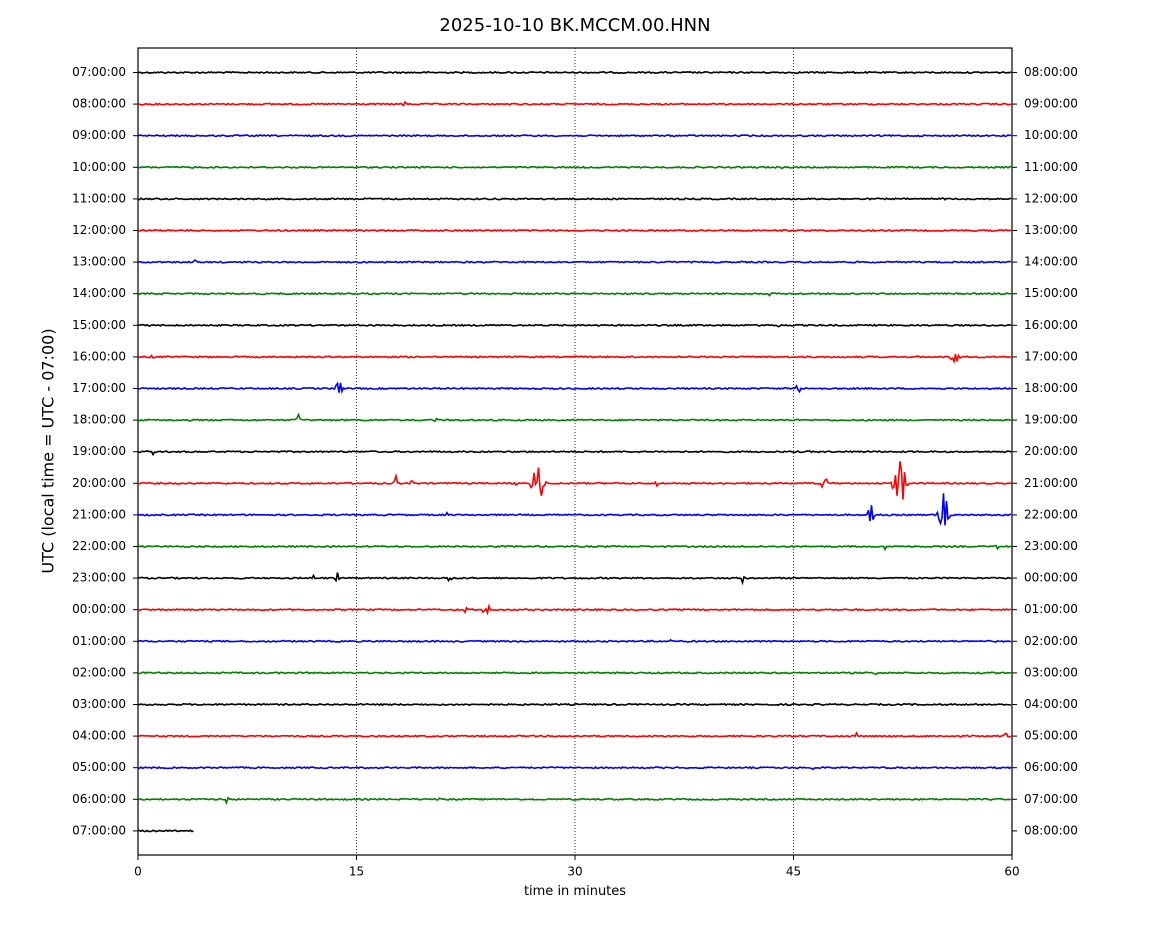 This screenshot has height=950, width=1150. I want to click on y-tick-label-right: 00:00:00, so click(1051, 578).